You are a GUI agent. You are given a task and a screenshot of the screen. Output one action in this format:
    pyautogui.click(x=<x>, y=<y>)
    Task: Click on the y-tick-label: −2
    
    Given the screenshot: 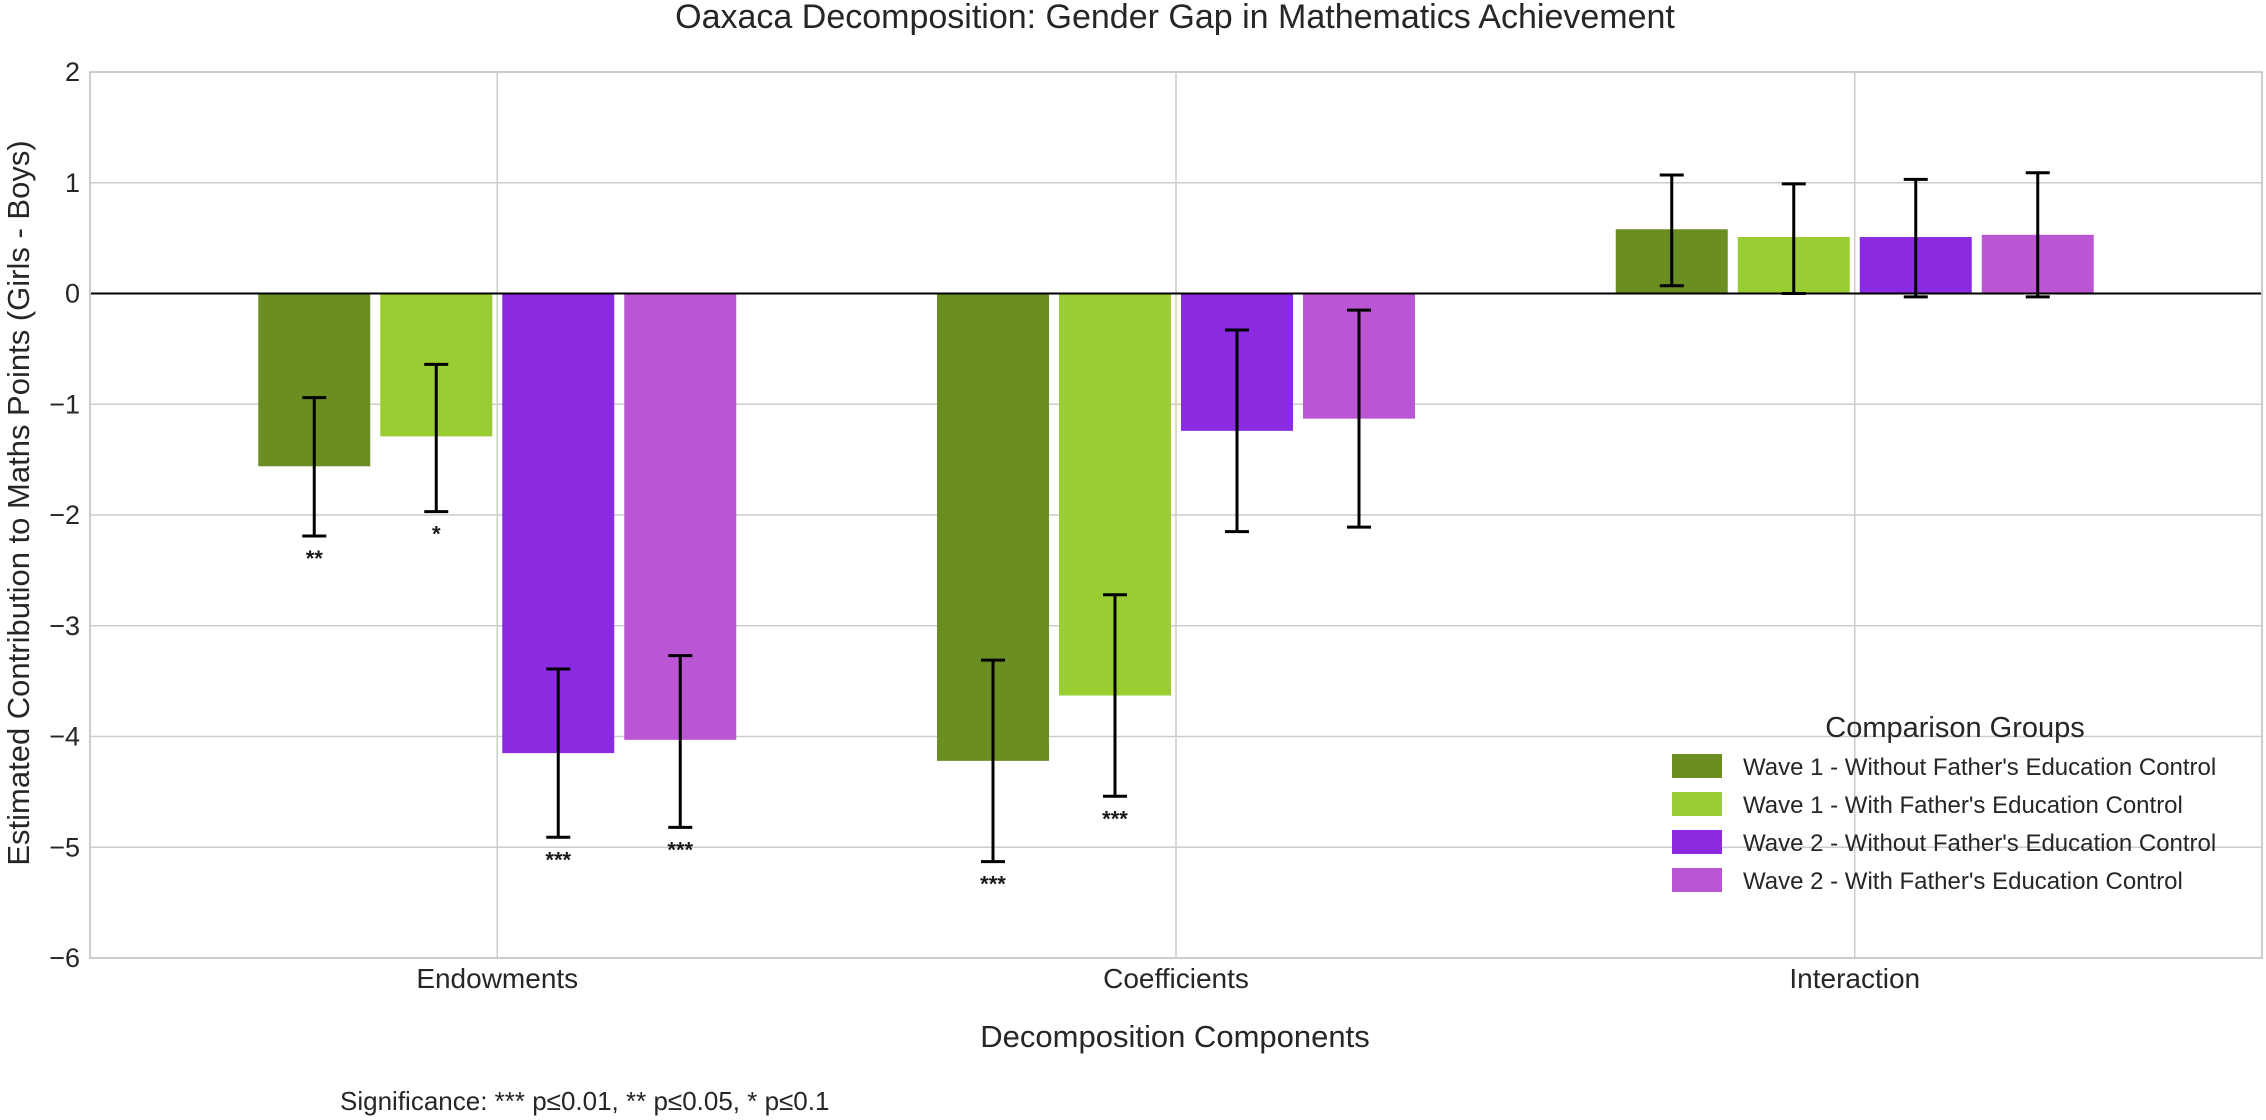 What is the action you would take?
    pyautogui.click(x=64, y=515)
    